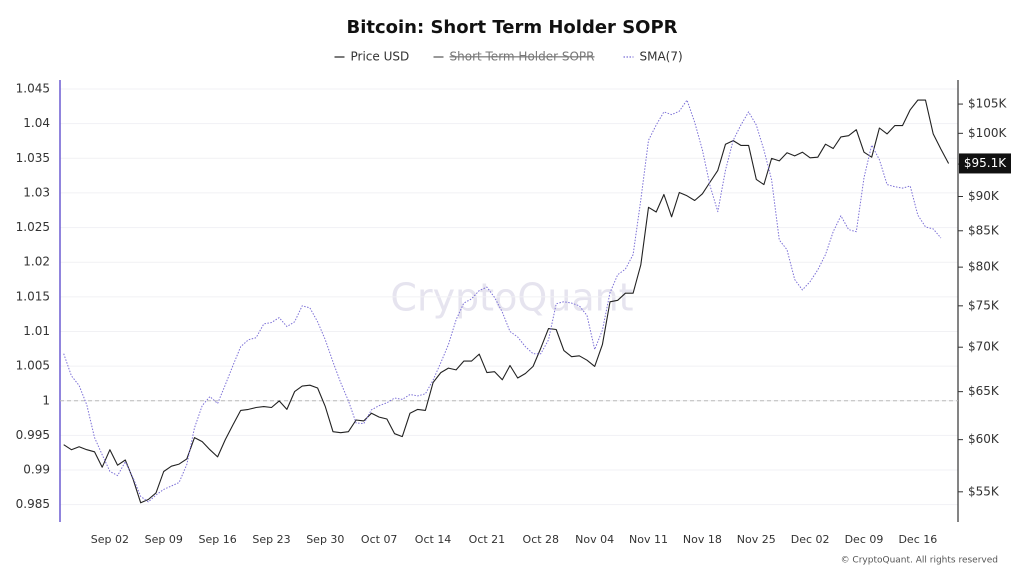 The height and width of the screenshot is (576, 1024). Describe the element at coordinates (487, 539) in the screenshot. I see `x-tick-label: Oct 21` at that location.